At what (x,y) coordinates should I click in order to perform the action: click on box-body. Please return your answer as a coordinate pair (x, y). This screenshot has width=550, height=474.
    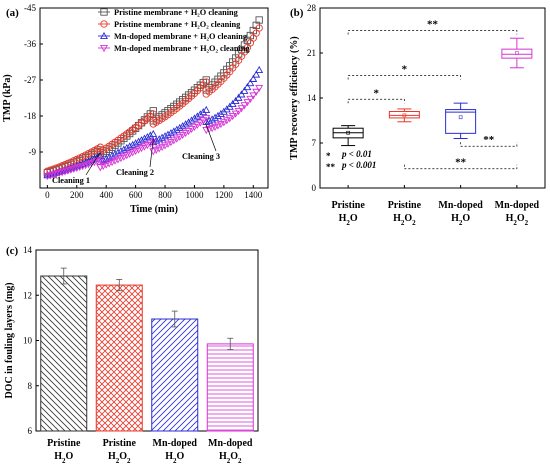
    Looking at the image, I should click on (517, 53).